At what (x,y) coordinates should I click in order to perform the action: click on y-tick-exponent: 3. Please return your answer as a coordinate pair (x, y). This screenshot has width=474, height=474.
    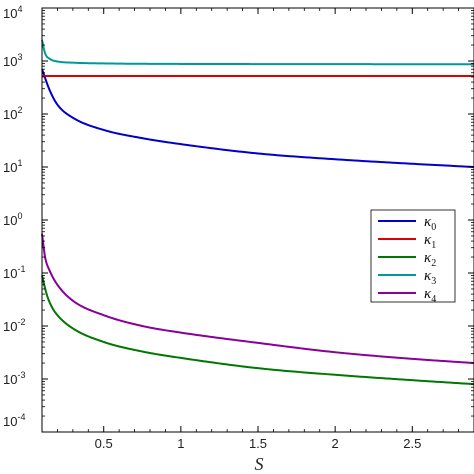
    Looking at the image, I should click on (19, 57).